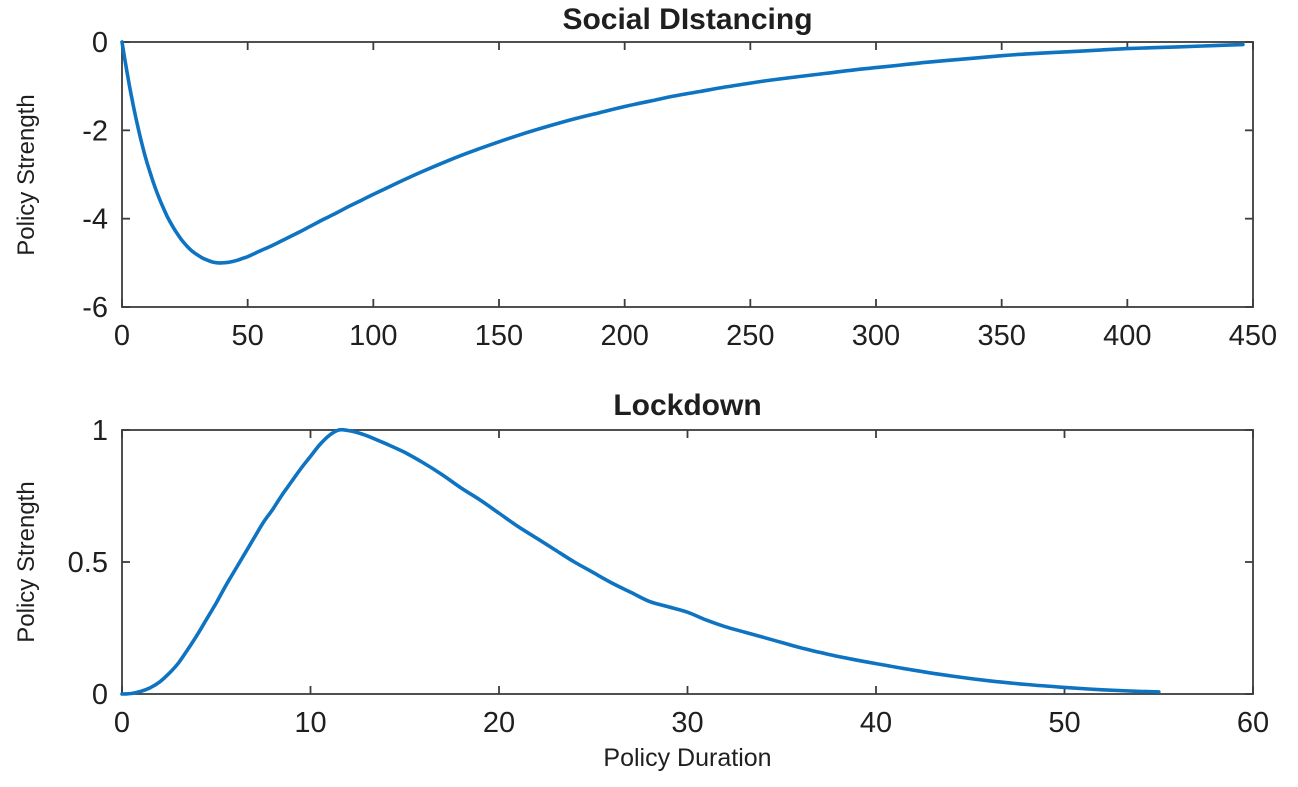 This screenshot has width=1298, height=787. What do you see at coordinates (95, 131) in the screenshot?
I see `y-tick-label: -2` at bounding box center [95, 131].